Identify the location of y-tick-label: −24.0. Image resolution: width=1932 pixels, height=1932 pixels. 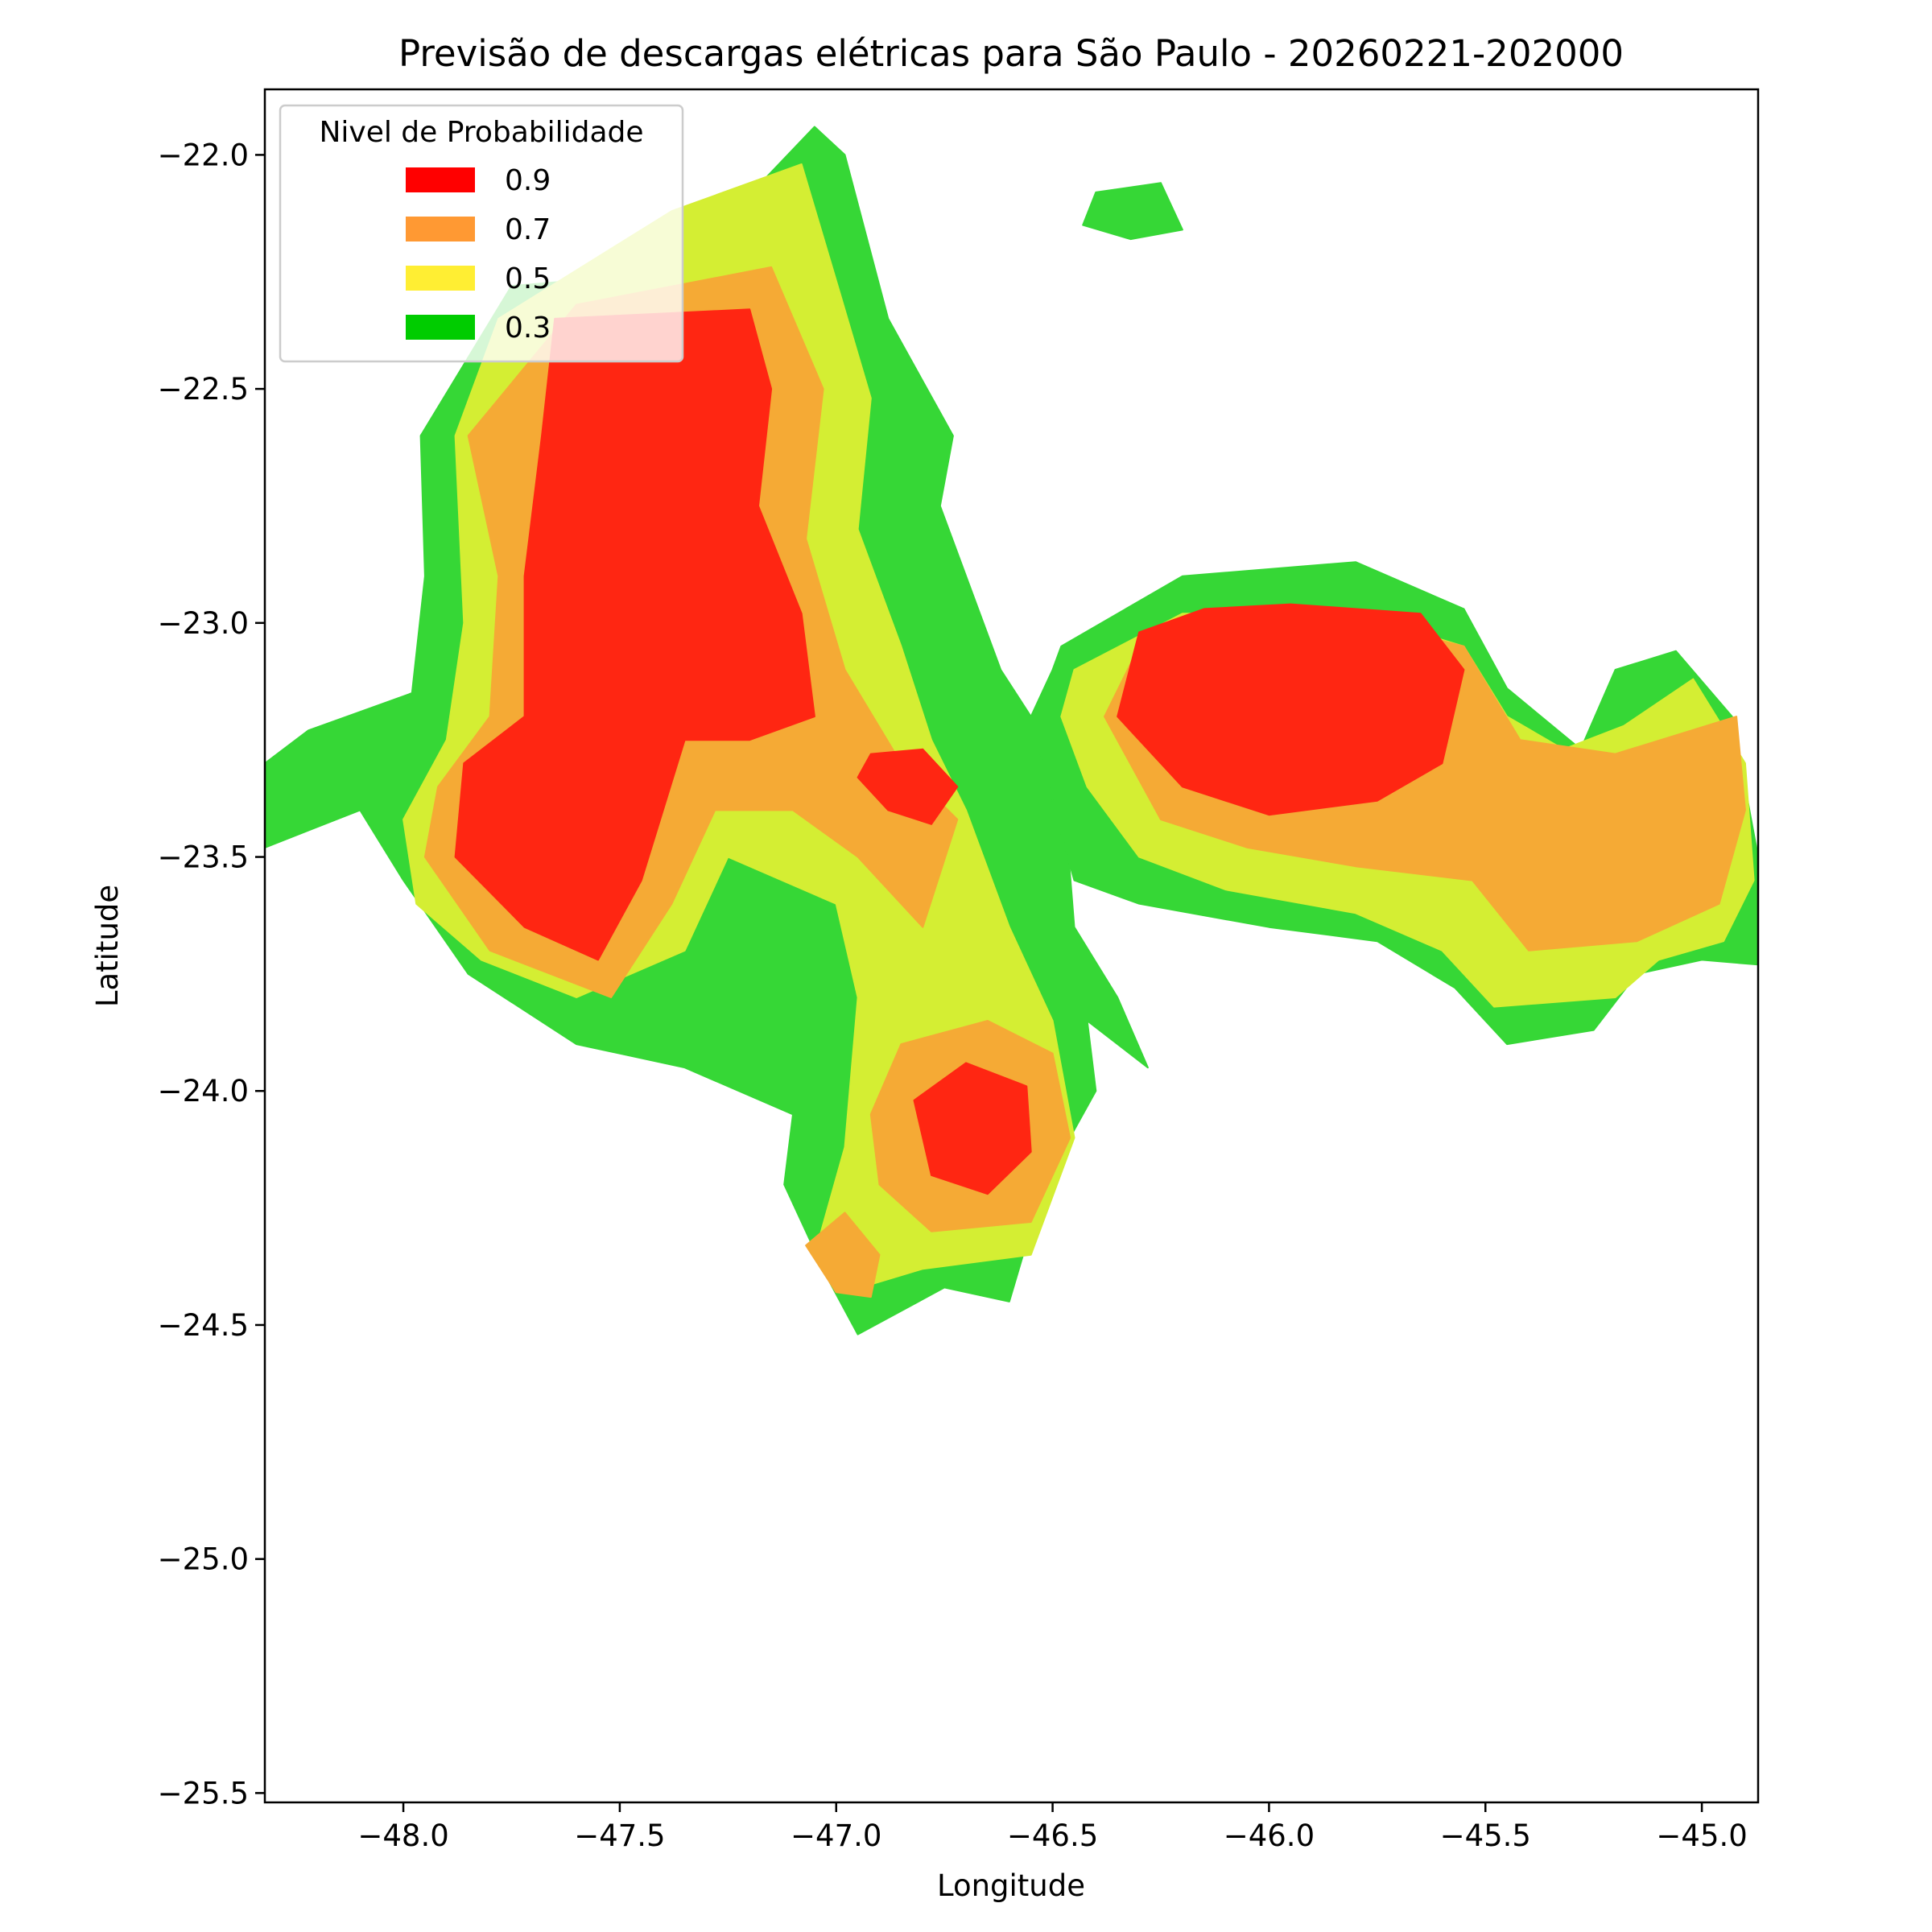
(203, 1091).